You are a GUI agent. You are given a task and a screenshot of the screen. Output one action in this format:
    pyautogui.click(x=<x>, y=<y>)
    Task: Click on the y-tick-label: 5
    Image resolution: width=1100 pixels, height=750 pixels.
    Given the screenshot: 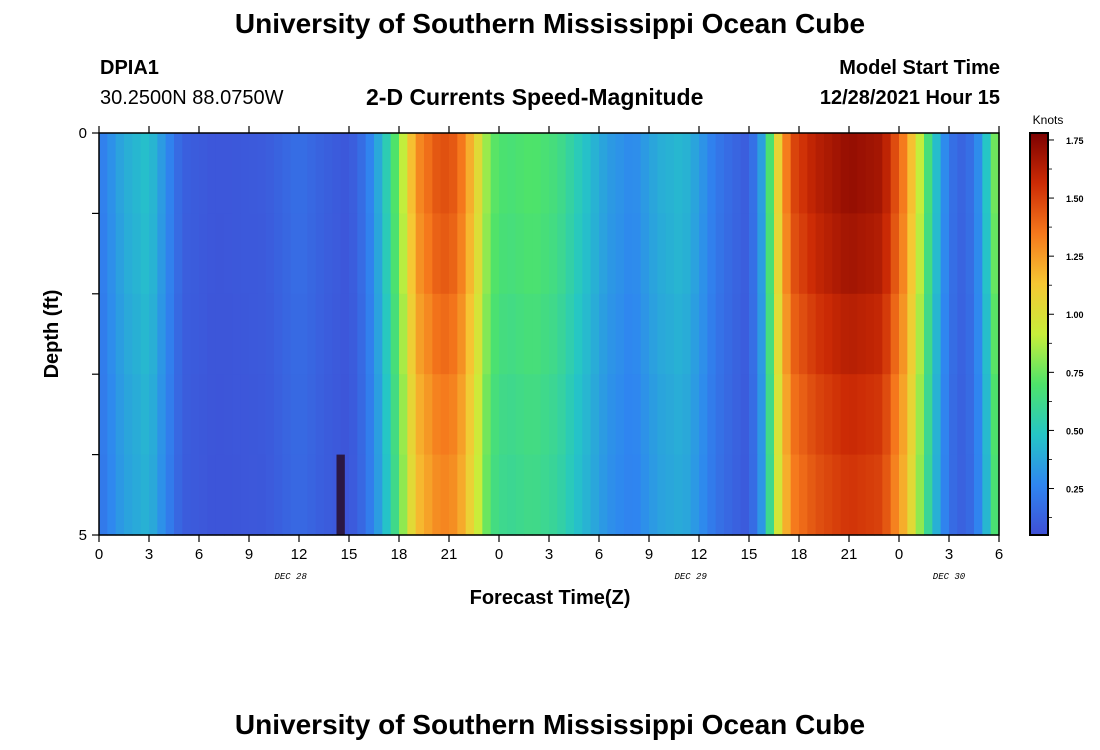 What is the action you would take?
    pyautogui.click(x=83, y=535)
    